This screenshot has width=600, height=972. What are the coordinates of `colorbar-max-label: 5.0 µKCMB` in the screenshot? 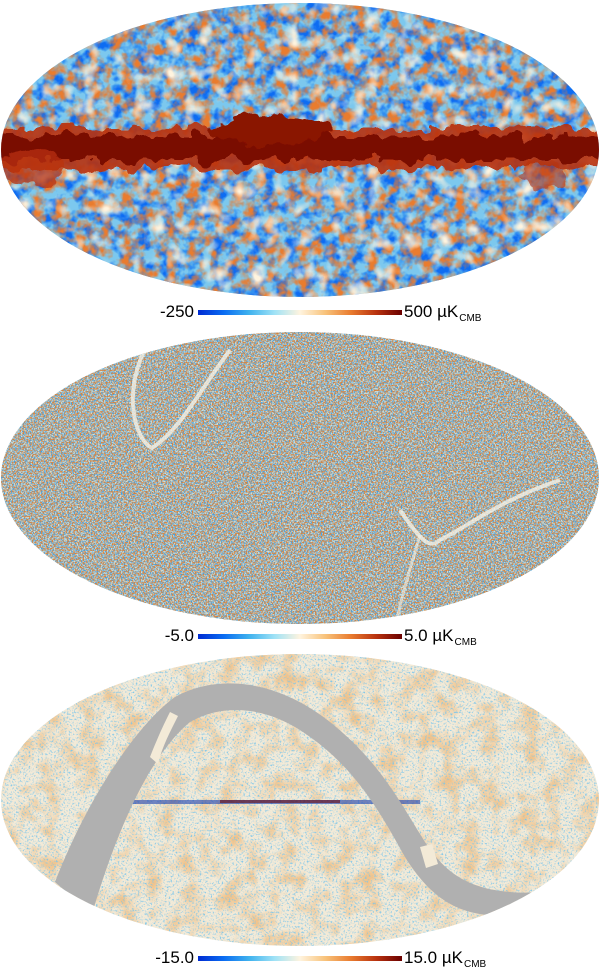 It's located at (440, 637).